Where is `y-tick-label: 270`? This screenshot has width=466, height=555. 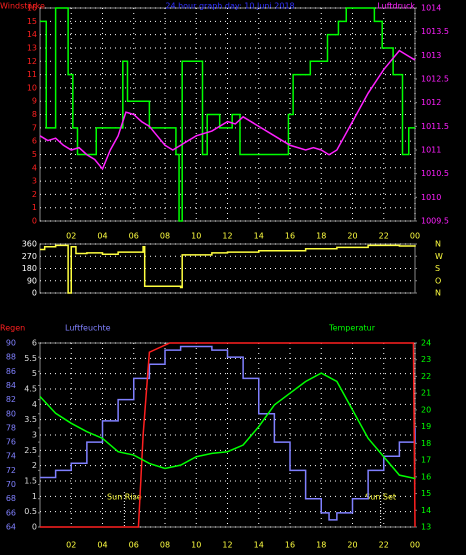
y-tick-label: 270 is located at coordinates (29, 256).